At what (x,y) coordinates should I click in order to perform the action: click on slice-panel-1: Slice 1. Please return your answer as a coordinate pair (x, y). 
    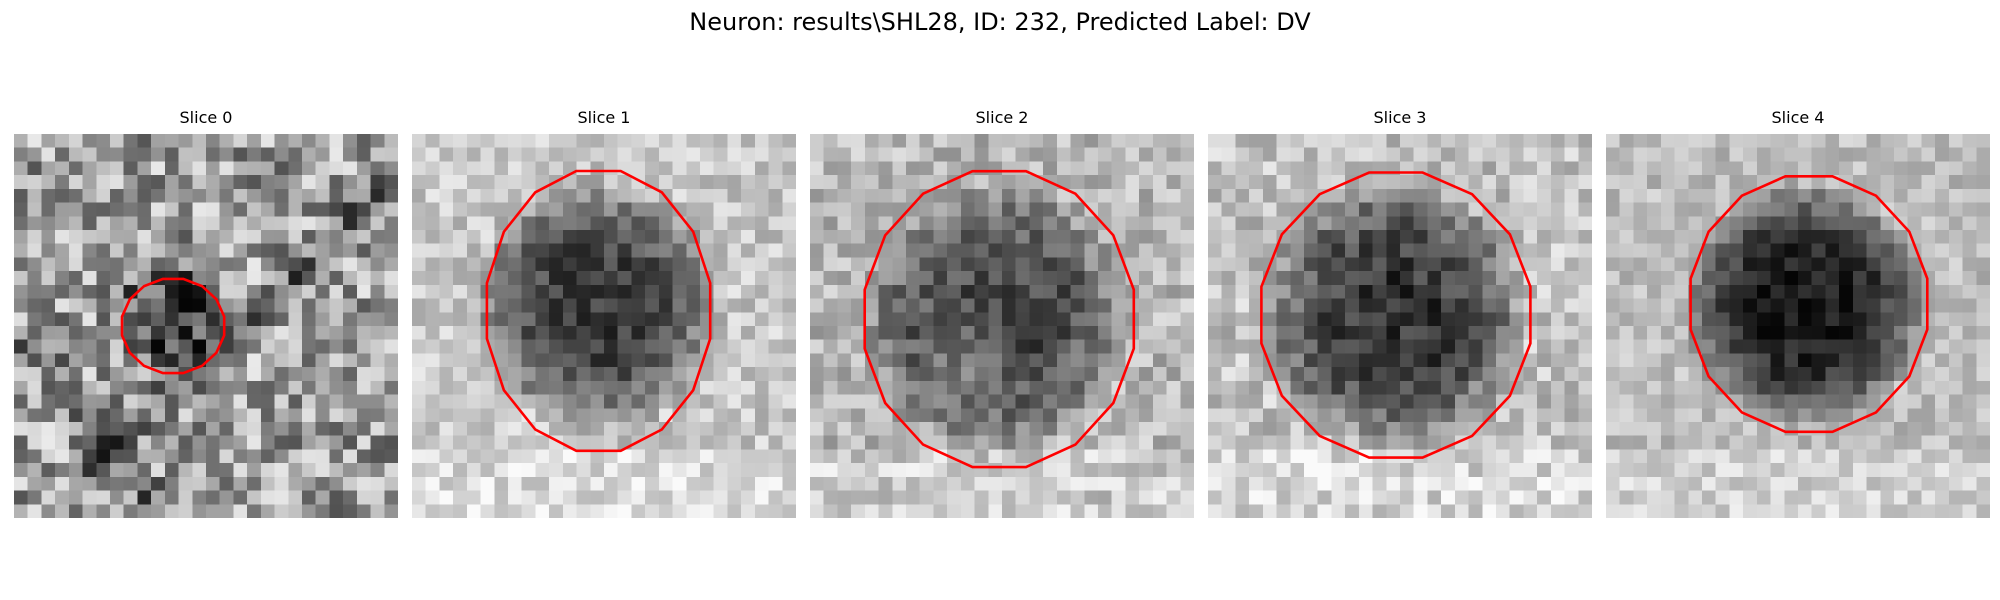
    Looking at the image, I should click on (604, 313).